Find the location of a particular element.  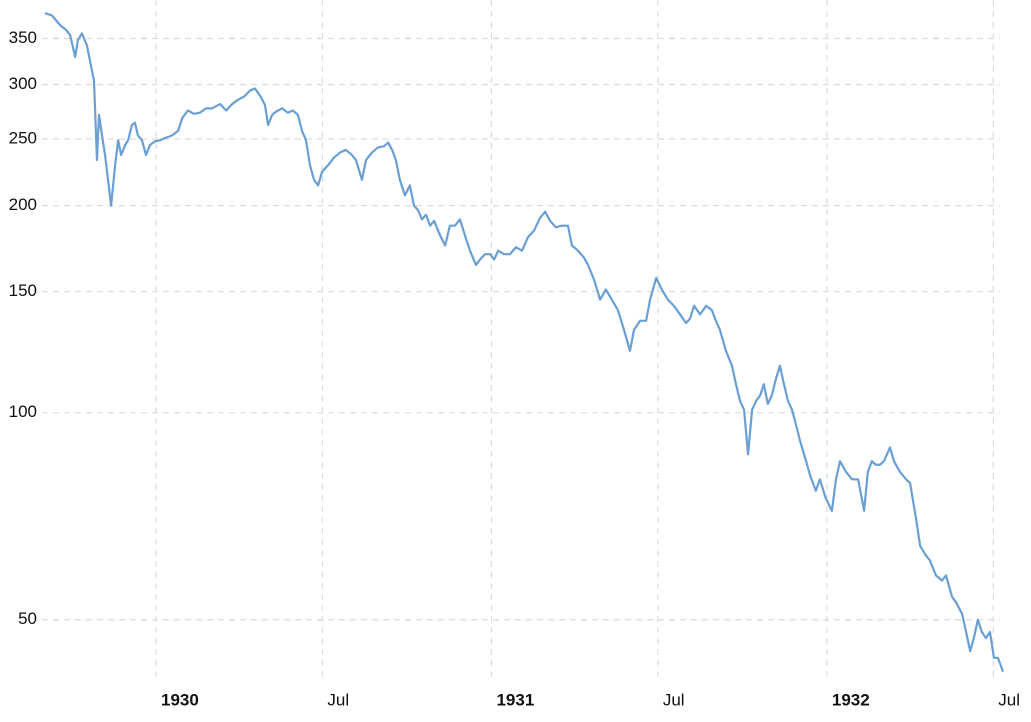

x-tick-label: 1932 is located at coordinates (851, 699).